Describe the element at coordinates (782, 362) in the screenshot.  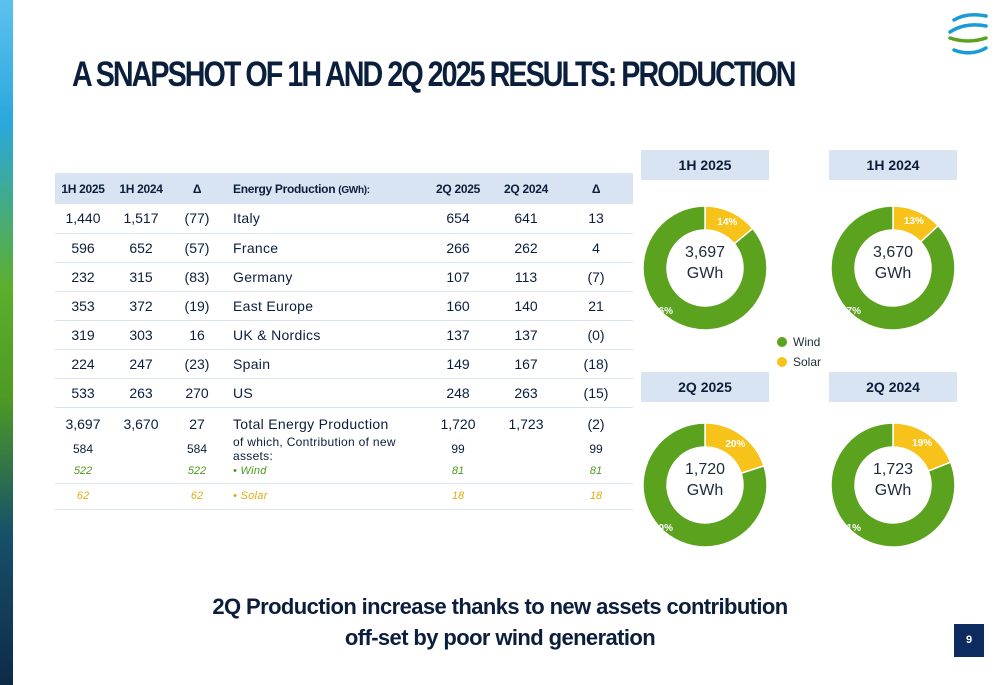
I see `solar-dot-icon` at that location.